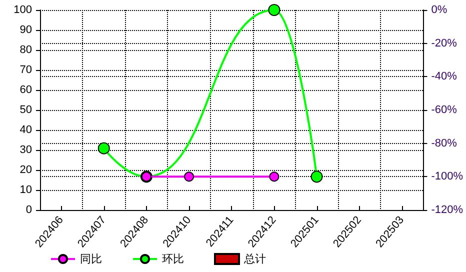 Image resolution: width=466 pixels, height=272 pixels. I want to click on y-tick-label: 100, so click(23, 10).